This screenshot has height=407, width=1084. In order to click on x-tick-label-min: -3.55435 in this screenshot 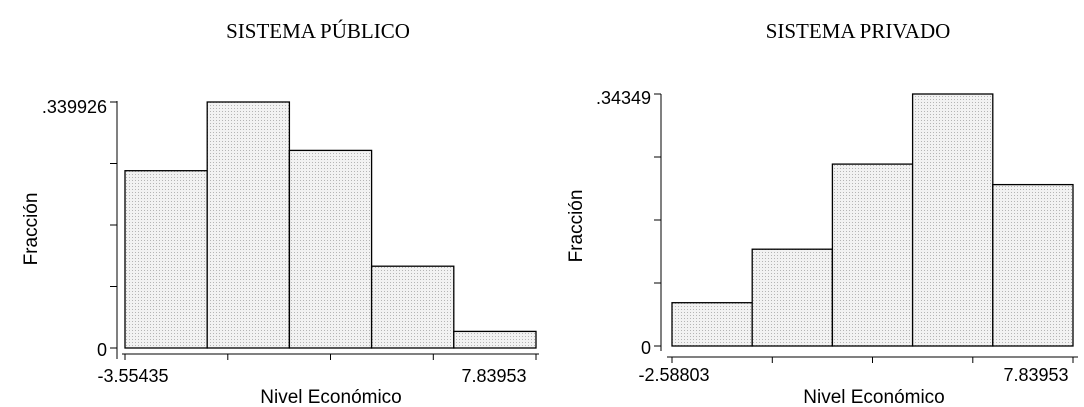, I will do `click(132, 376)`.